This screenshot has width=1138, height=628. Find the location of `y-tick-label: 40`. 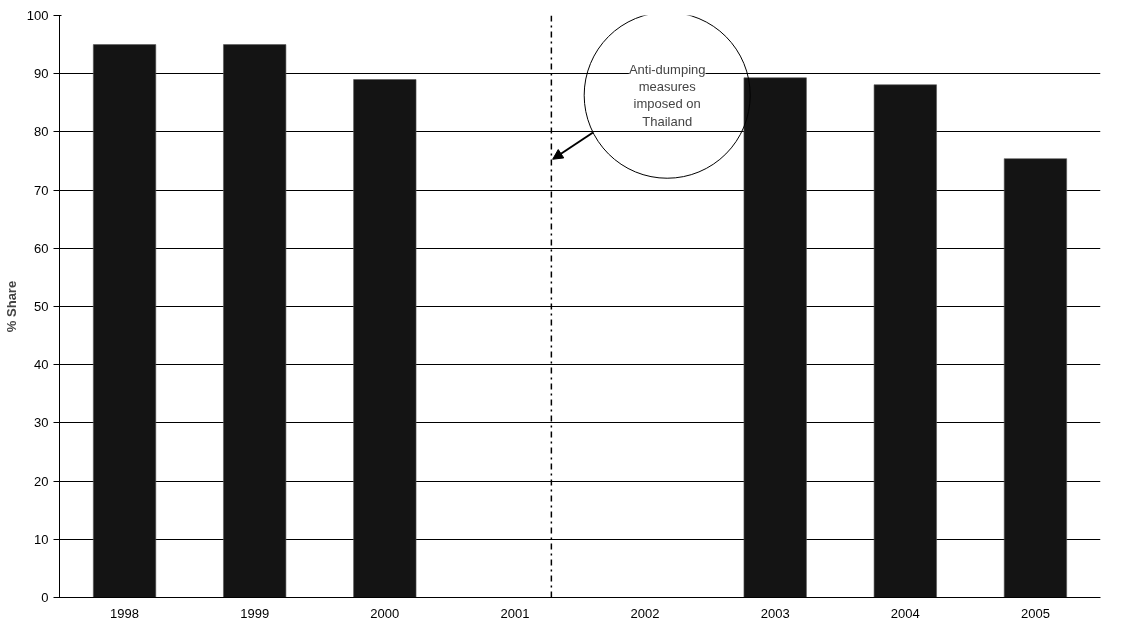

y-tick-label: 40 is located at coordinates (41, 365).